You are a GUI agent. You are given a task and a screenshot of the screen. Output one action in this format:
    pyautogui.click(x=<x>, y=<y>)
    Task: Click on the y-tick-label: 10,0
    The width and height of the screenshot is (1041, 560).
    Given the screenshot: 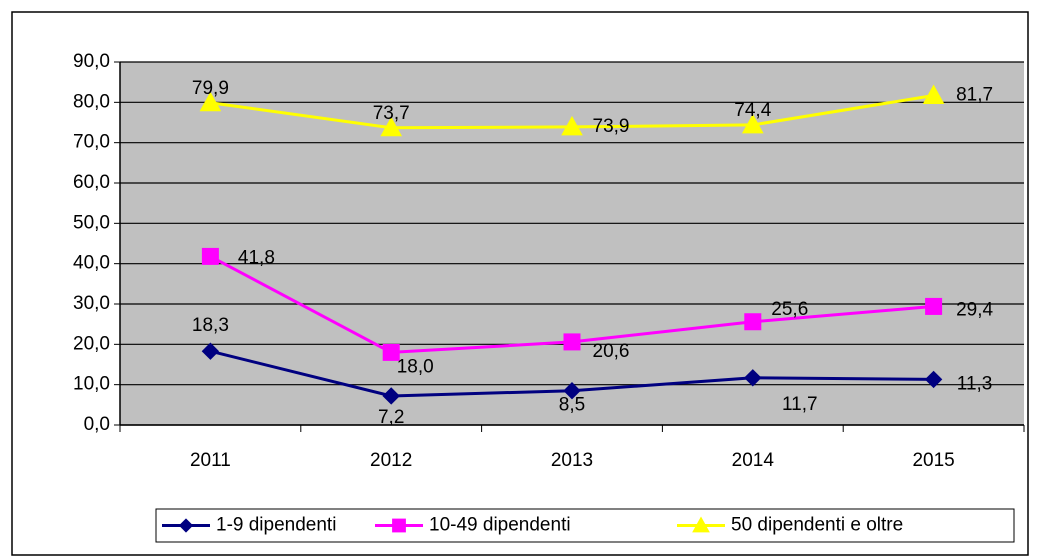 What is the action you would take?
    pyautogui.click(x=91, y=384)
    